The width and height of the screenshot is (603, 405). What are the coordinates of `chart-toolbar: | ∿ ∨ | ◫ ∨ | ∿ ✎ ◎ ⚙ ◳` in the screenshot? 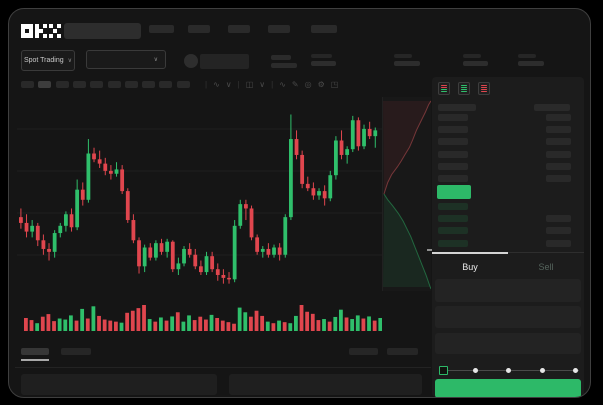 It's located at (271, 85).